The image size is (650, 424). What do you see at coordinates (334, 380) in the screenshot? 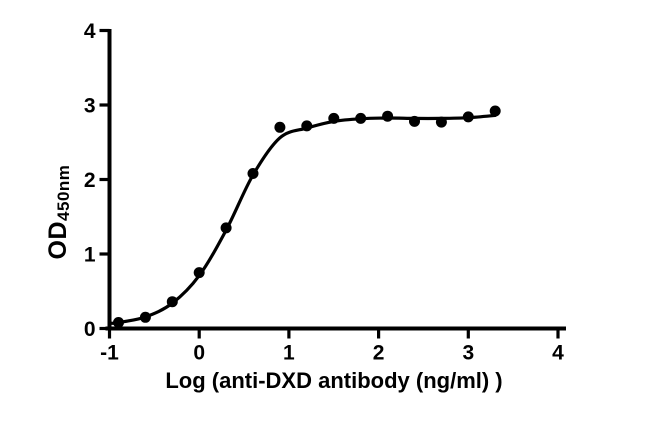
I see `x-axis-title: Log (anti-DXD antibody (ng/ml) )` at bounding box center [334, 380].